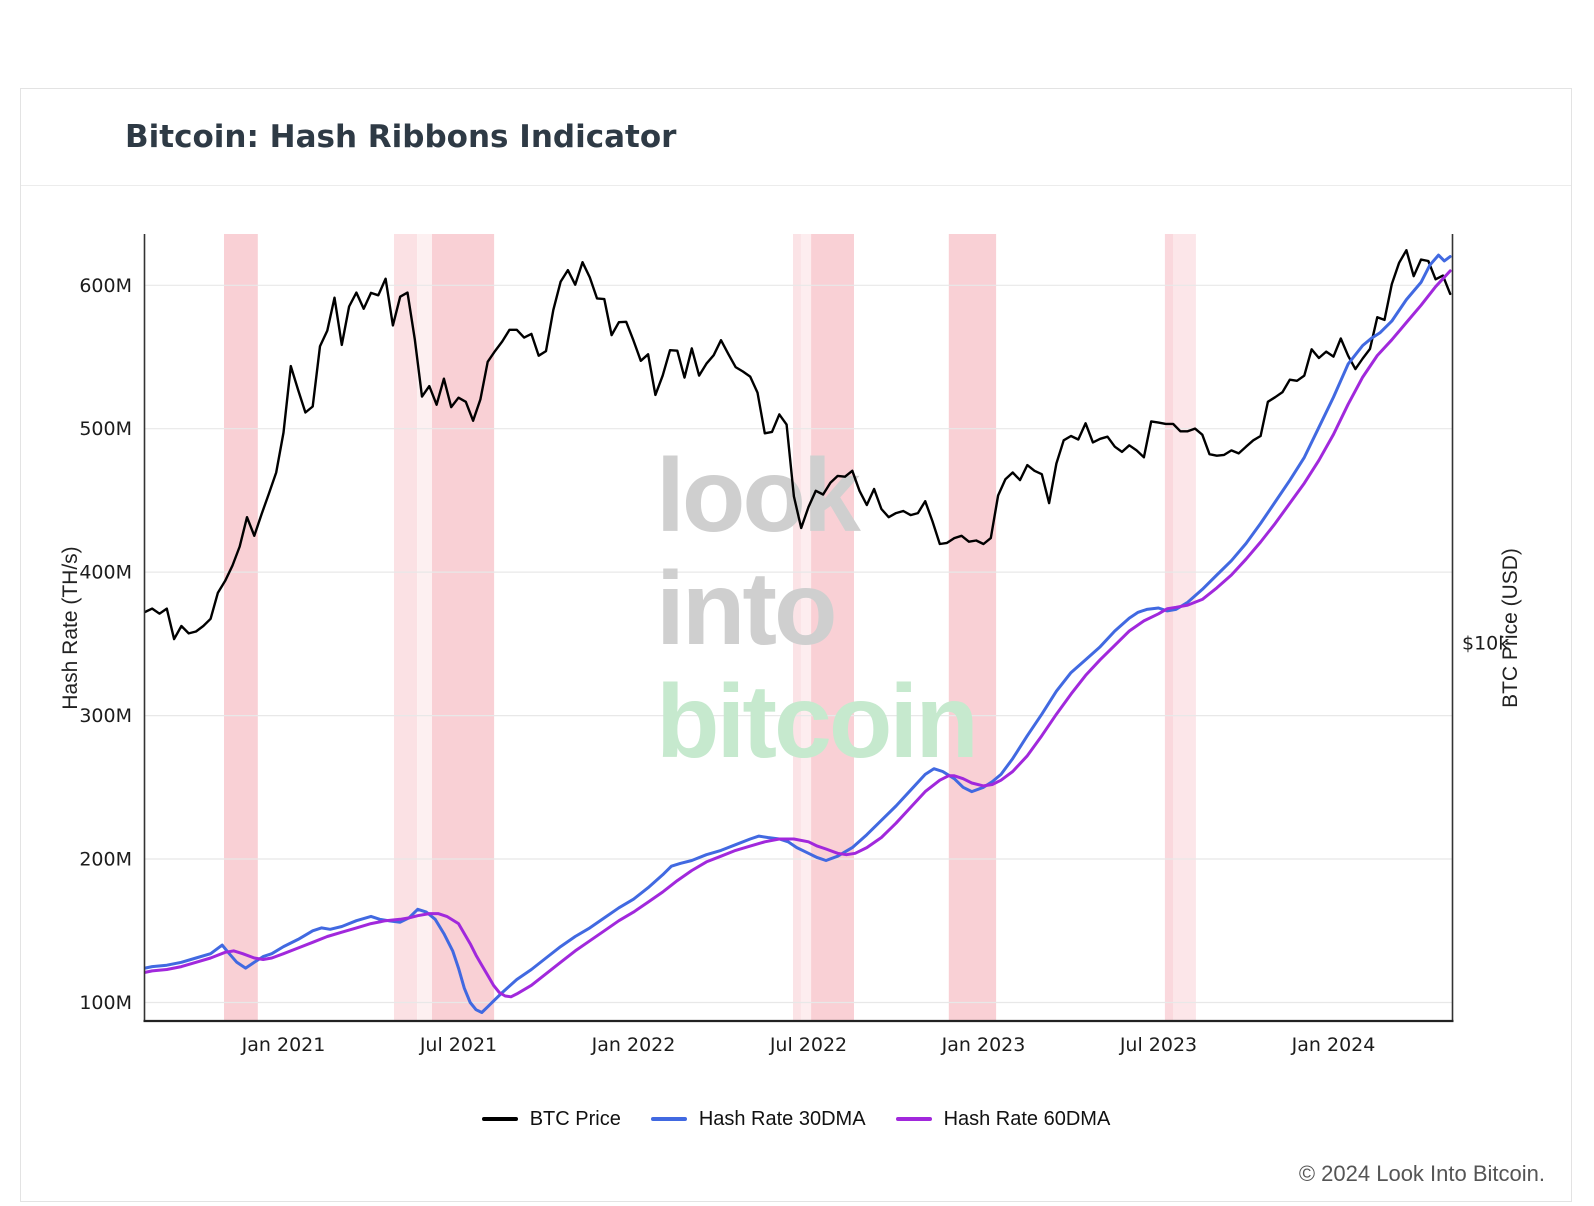 Image resolution: width=1594 pixels, height=1206 pixels. I want to click on legend-item-btc-price: BTC Price, so click(551, 1119).